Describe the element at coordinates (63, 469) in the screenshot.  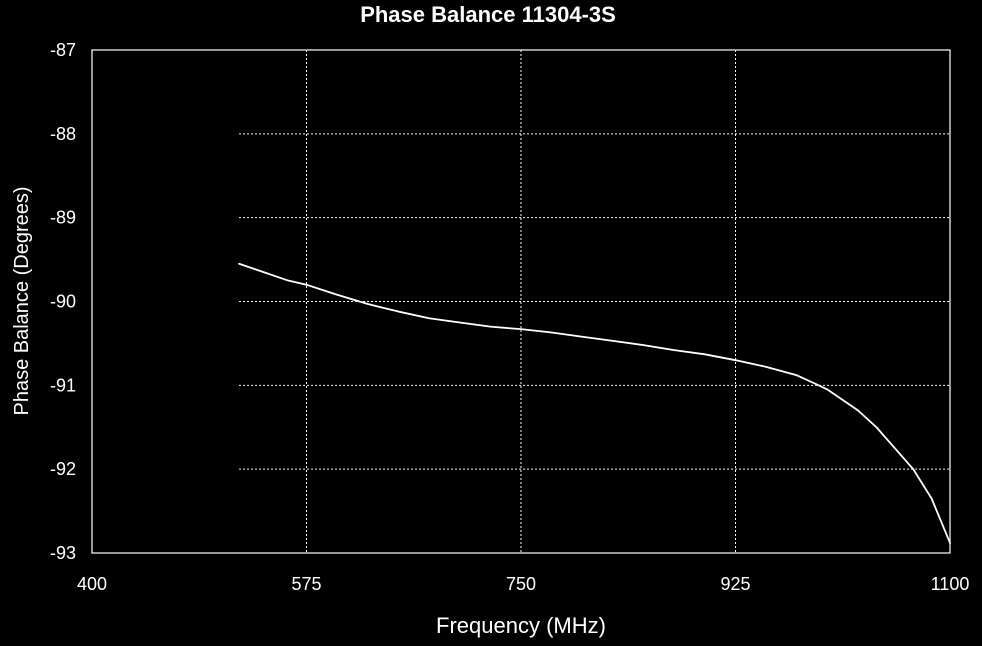
I see `y-tick-label: -92` at that location.